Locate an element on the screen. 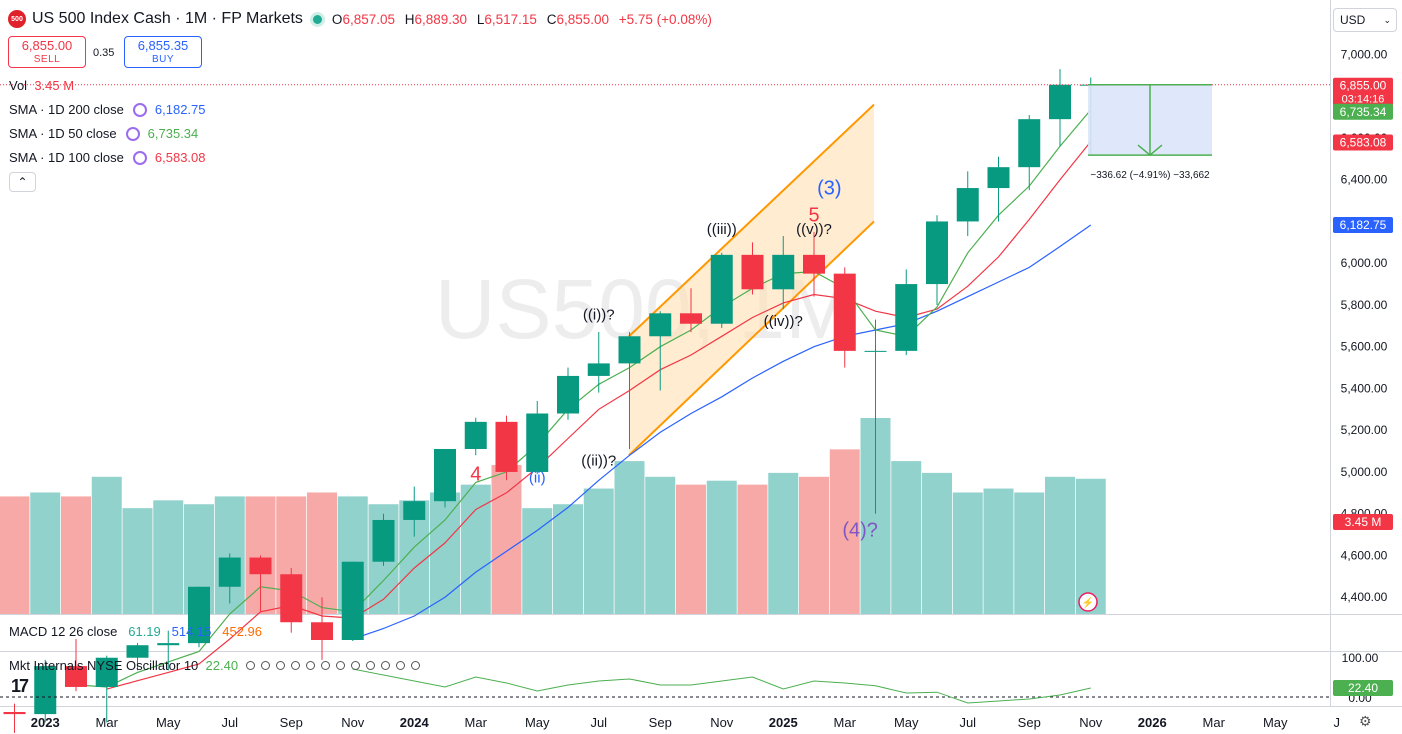 The width and height of the screenshot is (1402, 734). wave-label: (3) is located at coordinates (829, 188).